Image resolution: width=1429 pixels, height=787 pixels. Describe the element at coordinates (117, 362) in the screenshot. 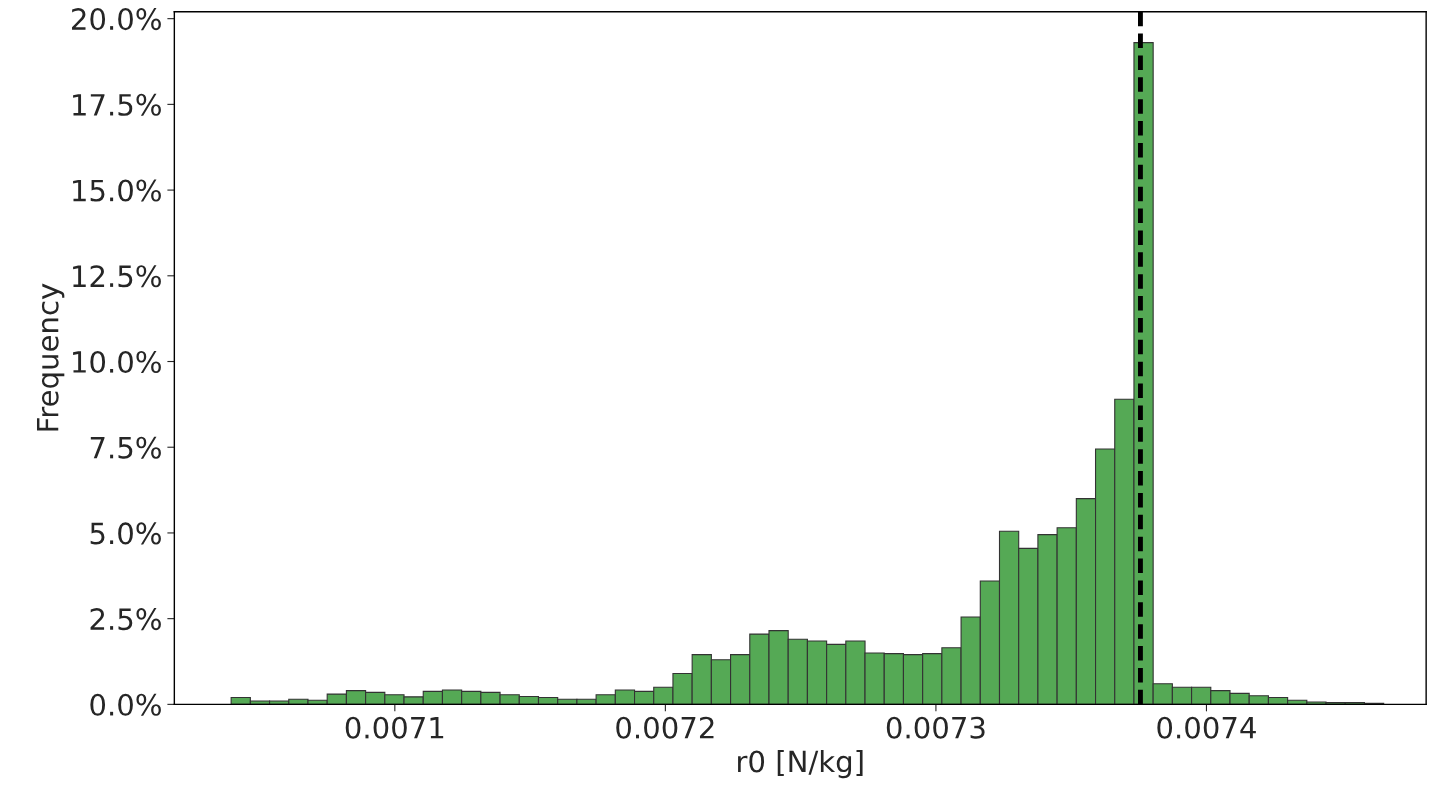

I see `y-tick-label: 10.0%` at that location.